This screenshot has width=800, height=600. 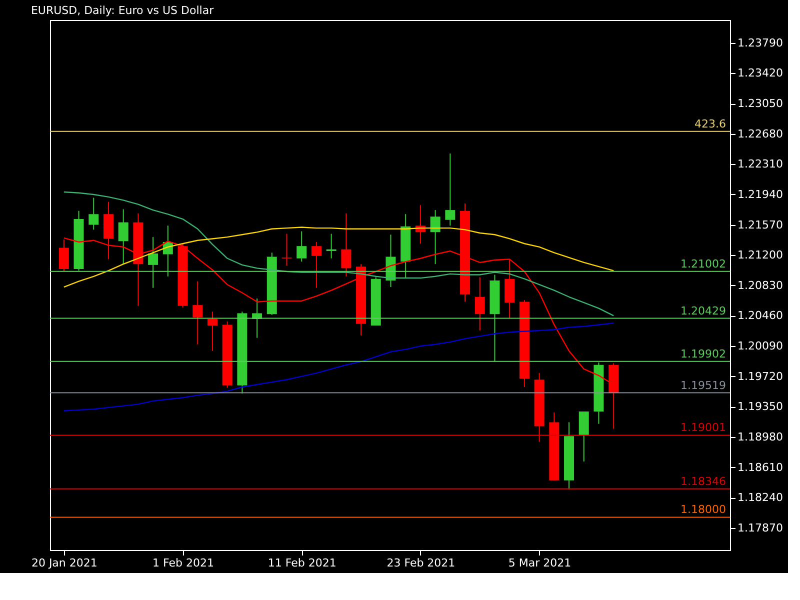 I want to click on x-tick-label: 5 Mar 2021, so click(x=540, y=563).